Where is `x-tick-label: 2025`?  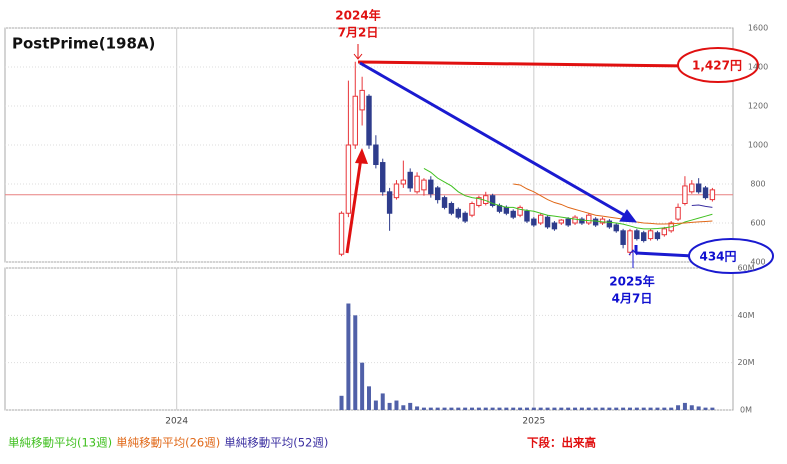
x-tick-label: 2025 is located at coordinates (533, 422).